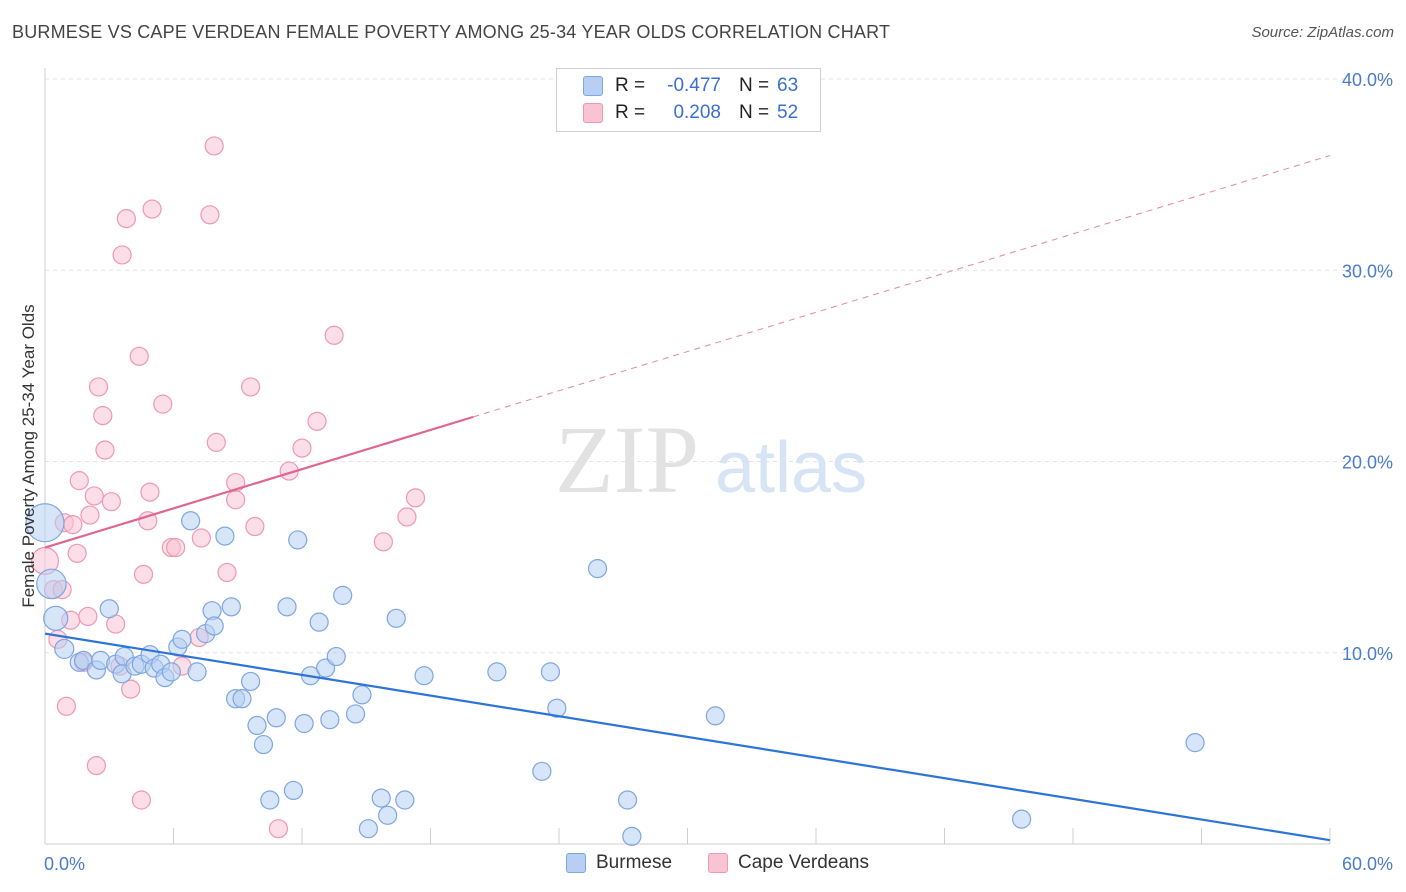 The image size is (1406, 892). I want to click on legend-r-value: 0.208, so click(697, 112).